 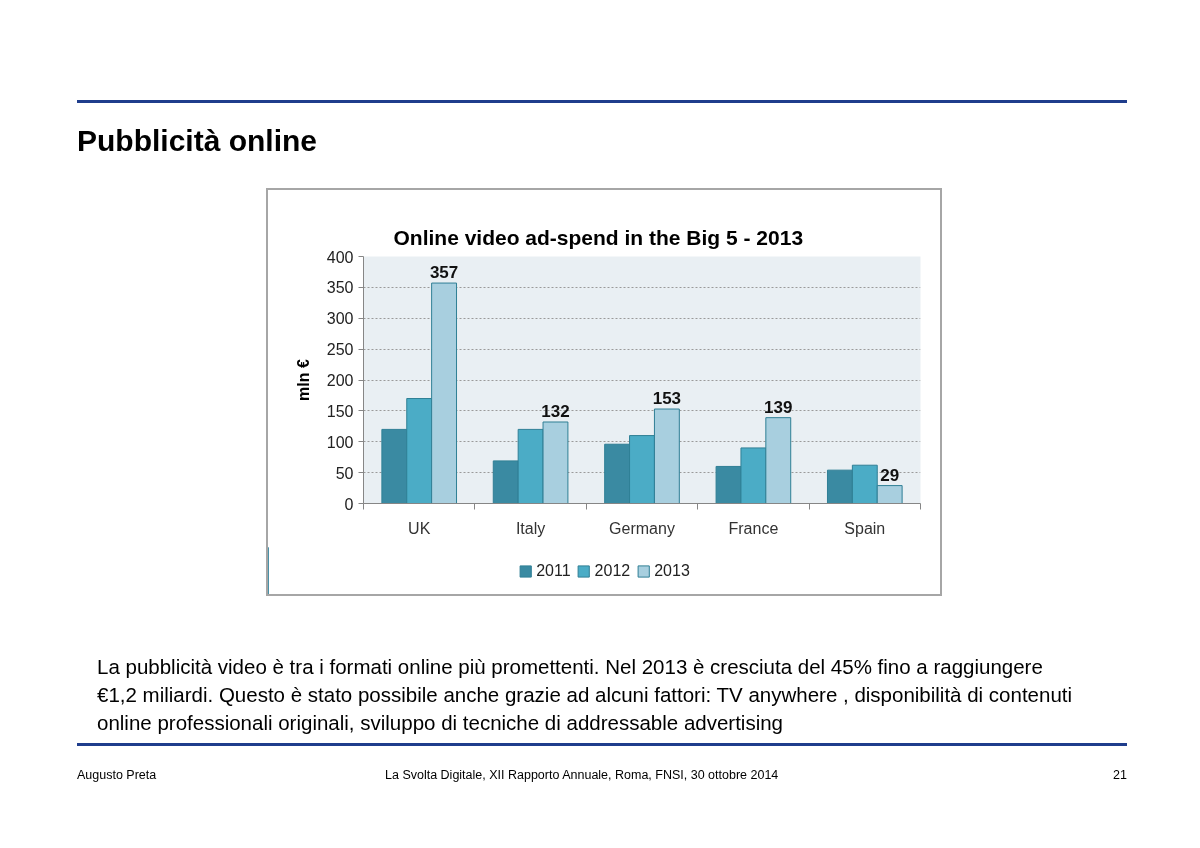 What do you see at coordinates (340, 288) in the screenshot?
I see `y-tick-label: 350` at bounding box center [340, 288].